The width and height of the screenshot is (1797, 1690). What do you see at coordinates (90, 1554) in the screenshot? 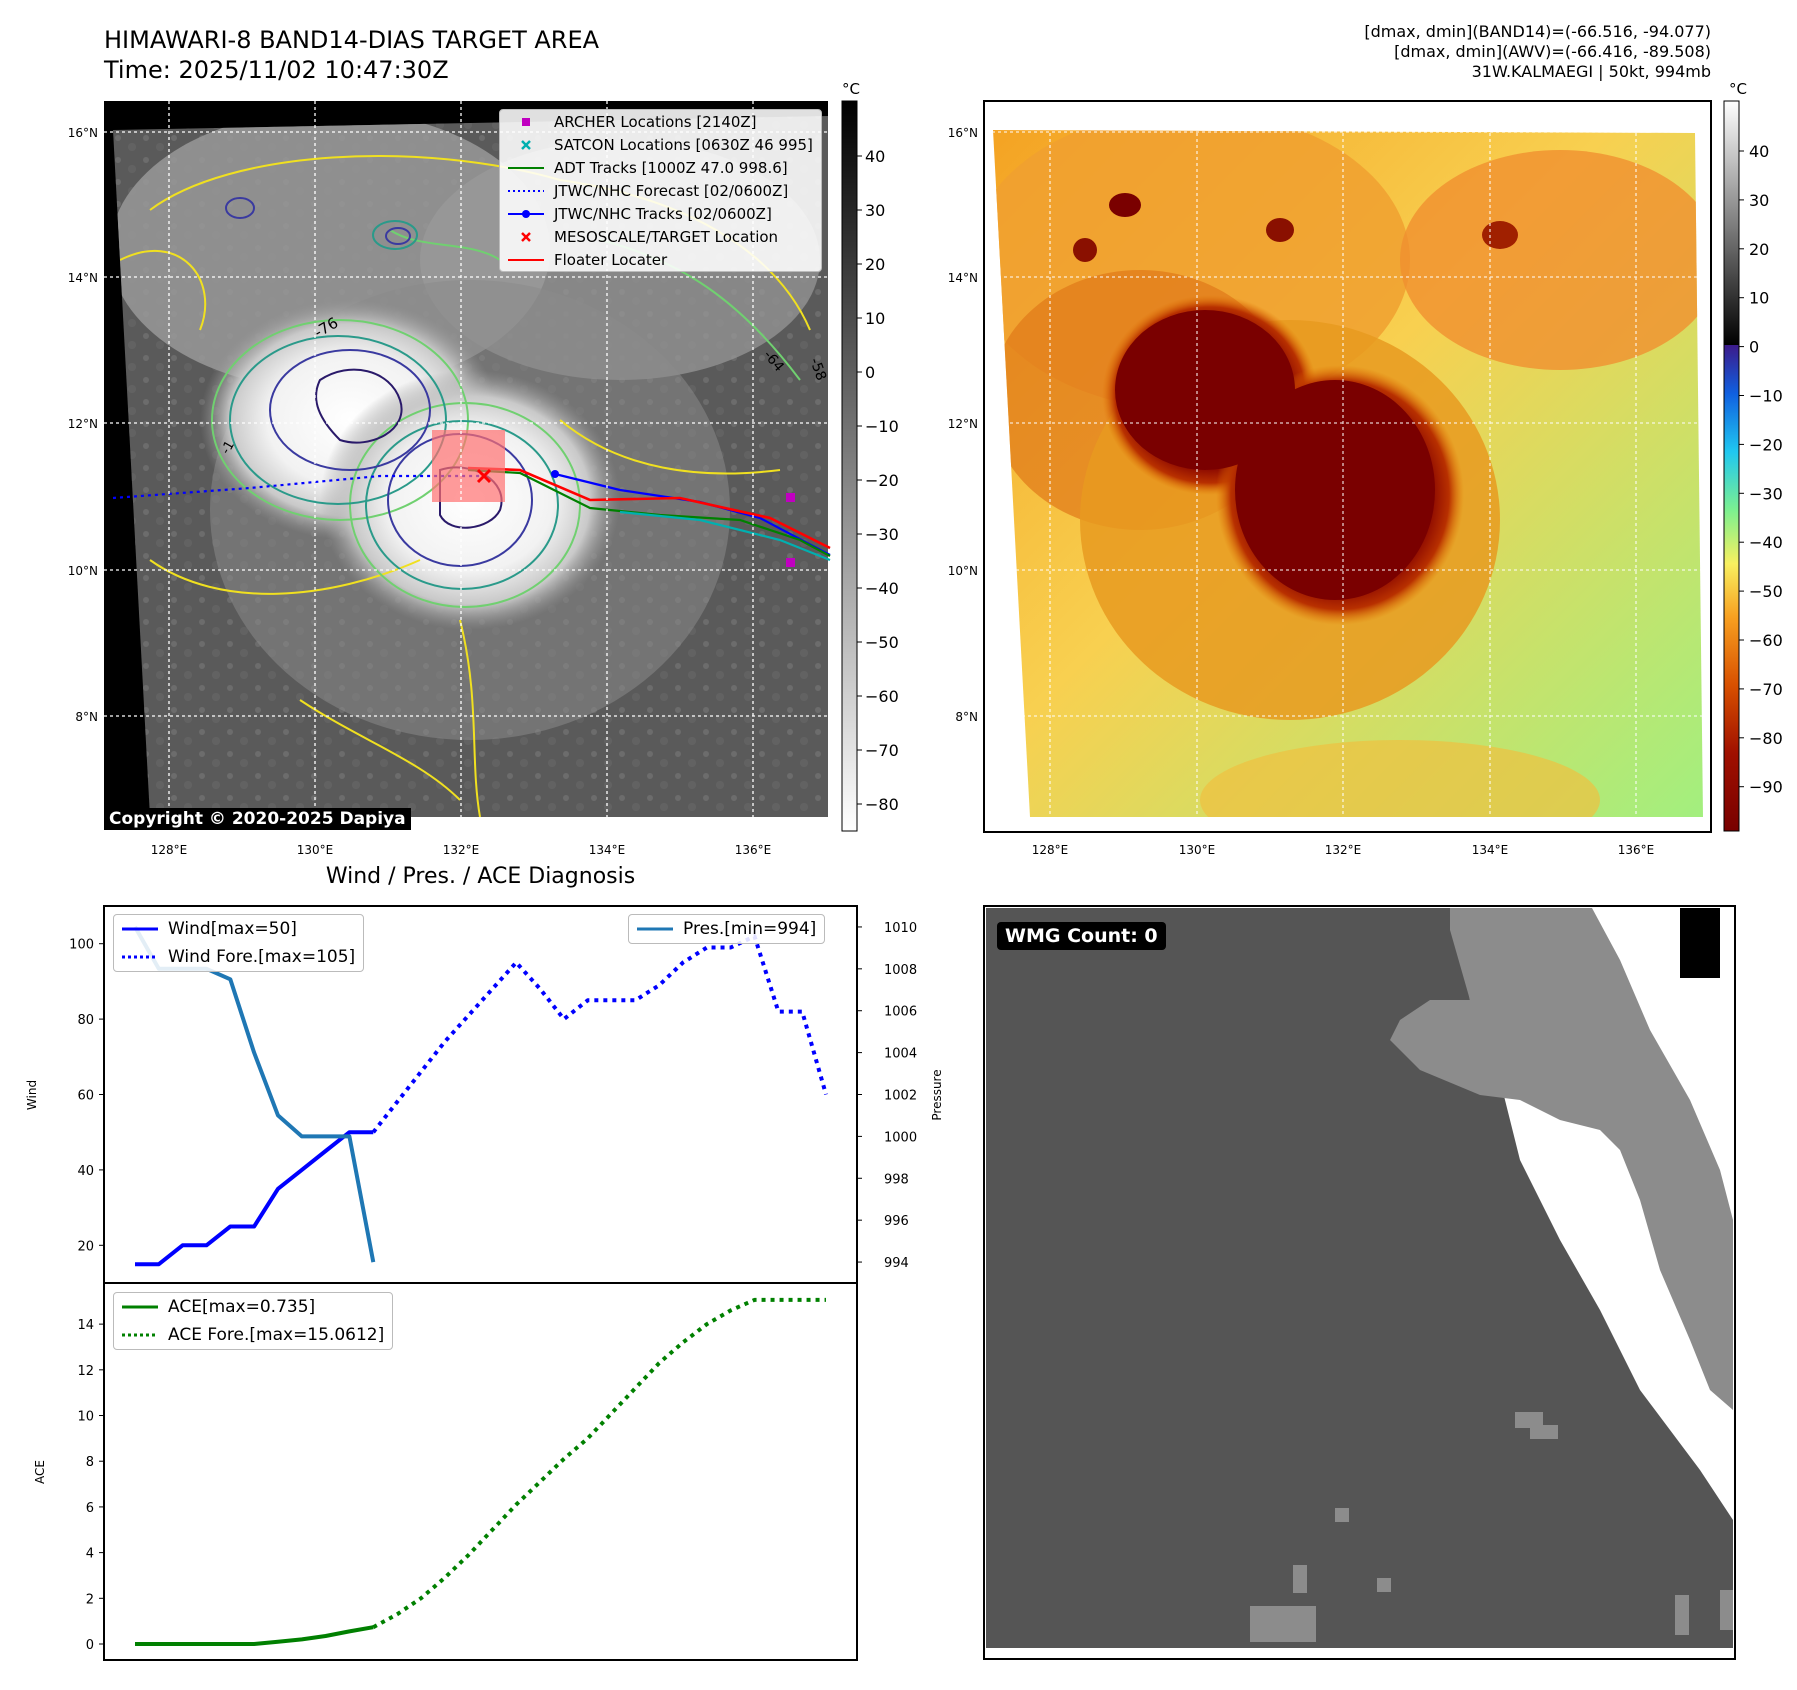
I see `y-tick-label: 4` at bounding box center [90, 1554].